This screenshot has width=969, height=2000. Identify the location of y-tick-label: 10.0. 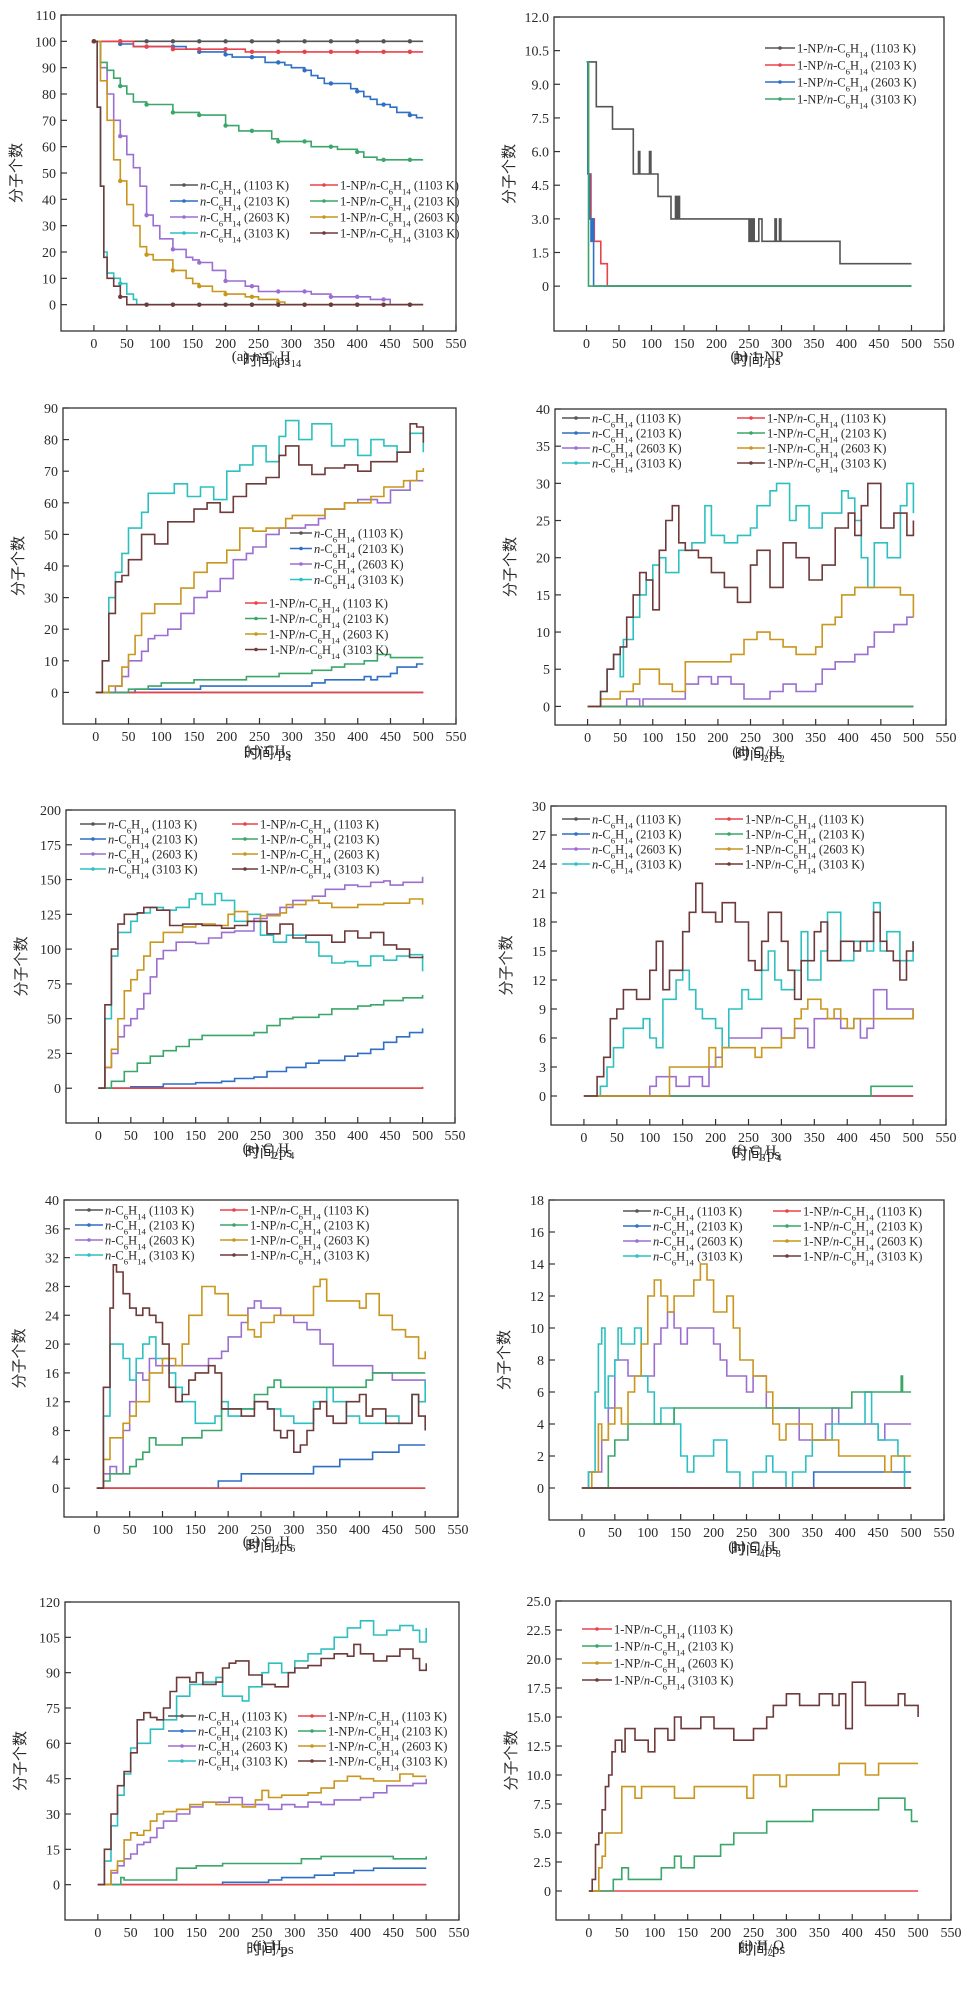
(539, 1776).